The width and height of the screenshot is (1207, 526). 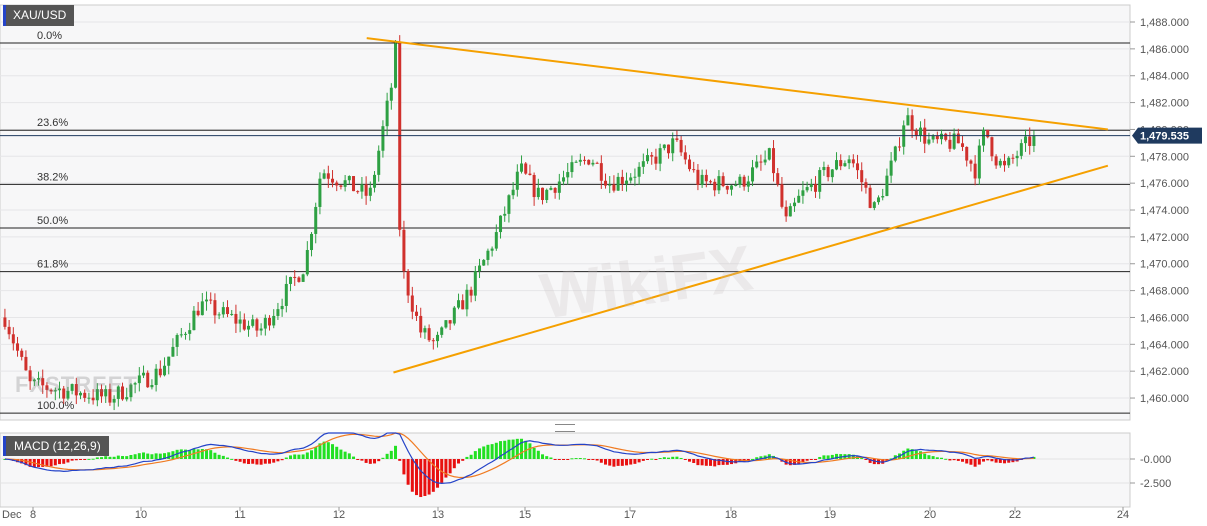 I want to click on panel-resize-handle, so click(x=565, y=428).